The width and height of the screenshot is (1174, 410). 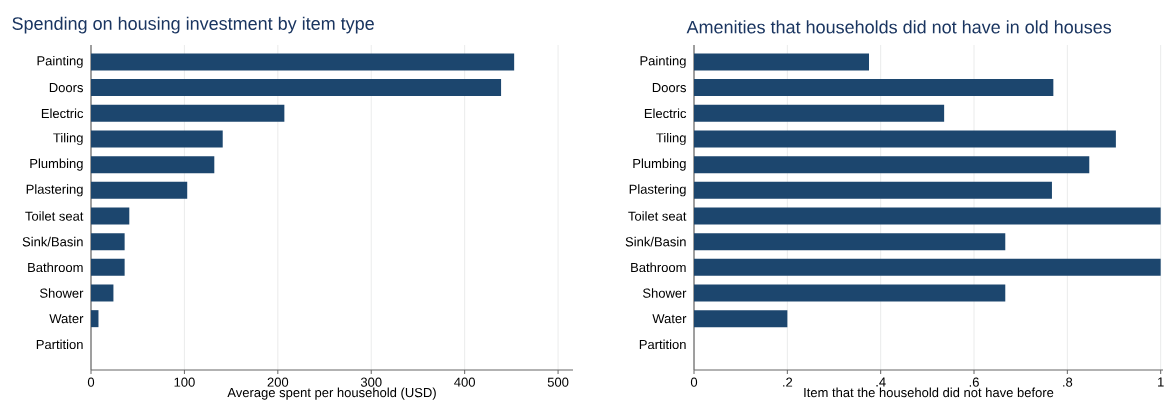 I want to click on x-tick-label: .8, so click(x=1068, y=382).